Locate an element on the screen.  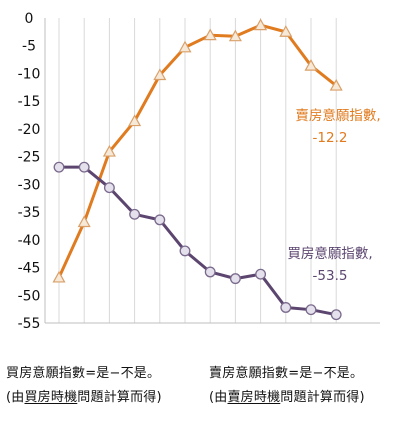
y-tick-label: -50 is located at coordinates (29, 296).